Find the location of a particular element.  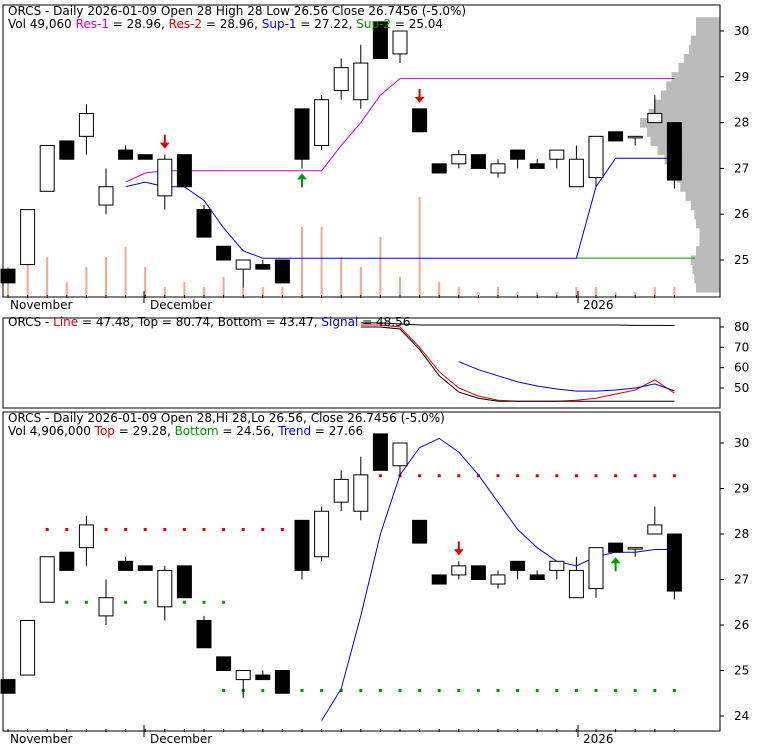

y-tick-label: 28 is located at coordinates (741, 123).